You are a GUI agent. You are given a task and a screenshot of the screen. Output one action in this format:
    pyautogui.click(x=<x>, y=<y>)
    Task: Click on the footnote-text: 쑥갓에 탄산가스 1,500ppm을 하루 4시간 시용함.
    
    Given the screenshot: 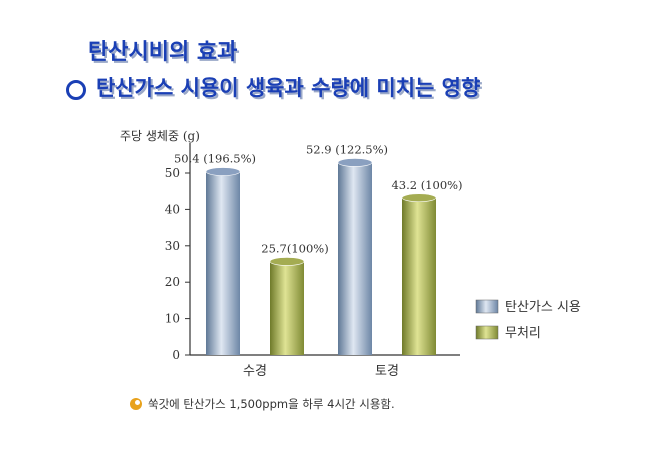 What is the action you would take?
    pyautogui.click(x=271, y=404)
    